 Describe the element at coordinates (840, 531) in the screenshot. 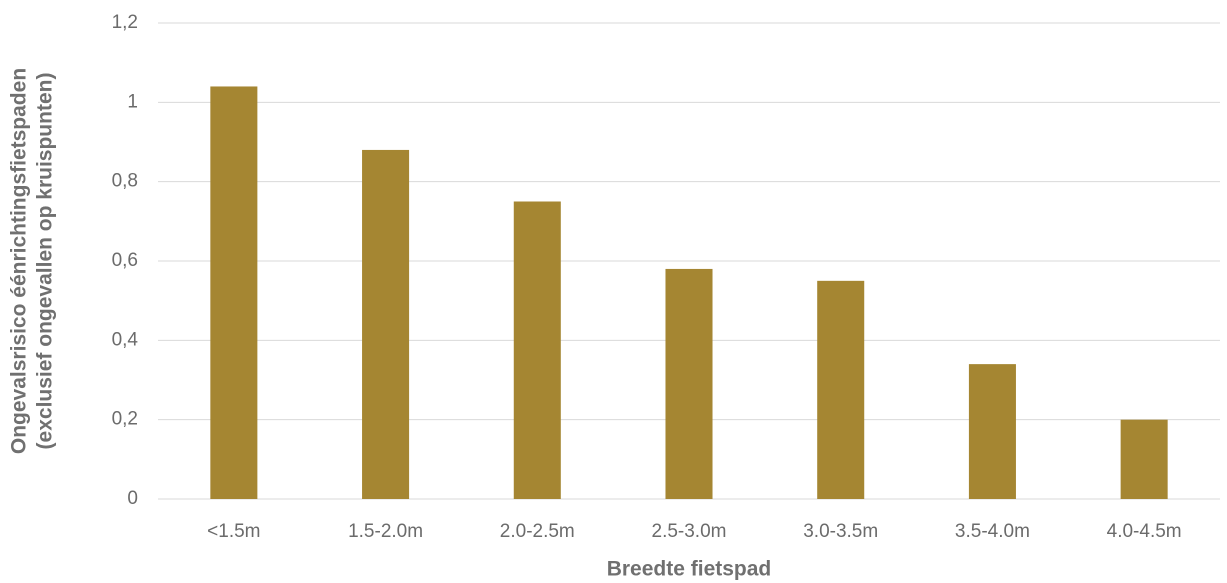

I see `x-tick-label: 3.0-3.5m` at that location.